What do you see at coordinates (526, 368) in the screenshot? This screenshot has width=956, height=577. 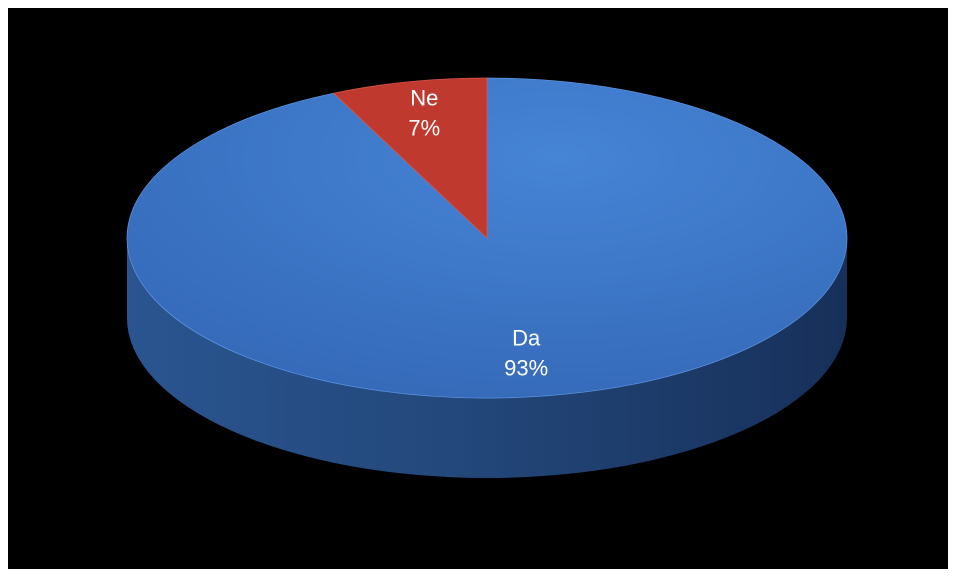 I see `data-label-da-value: 93%` at bounding box center [526, 368].